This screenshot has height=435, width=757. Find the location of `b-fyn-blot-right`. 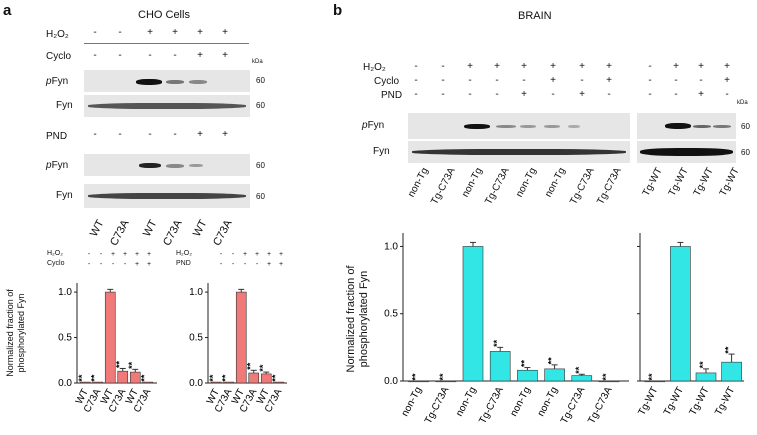

b-fyn-blot-right is located at coordinates (686, 152).